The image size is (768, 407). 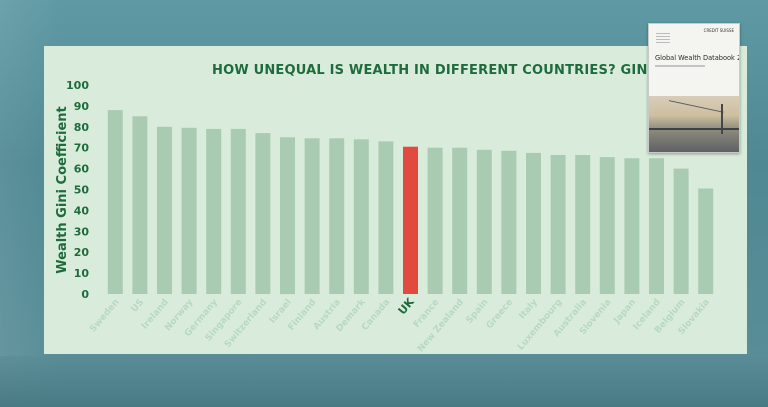 What do you see at coordinates (104, 316) in the screenshot?
I see `x-tick-label: Sweden` at bounding box center [104, 316].